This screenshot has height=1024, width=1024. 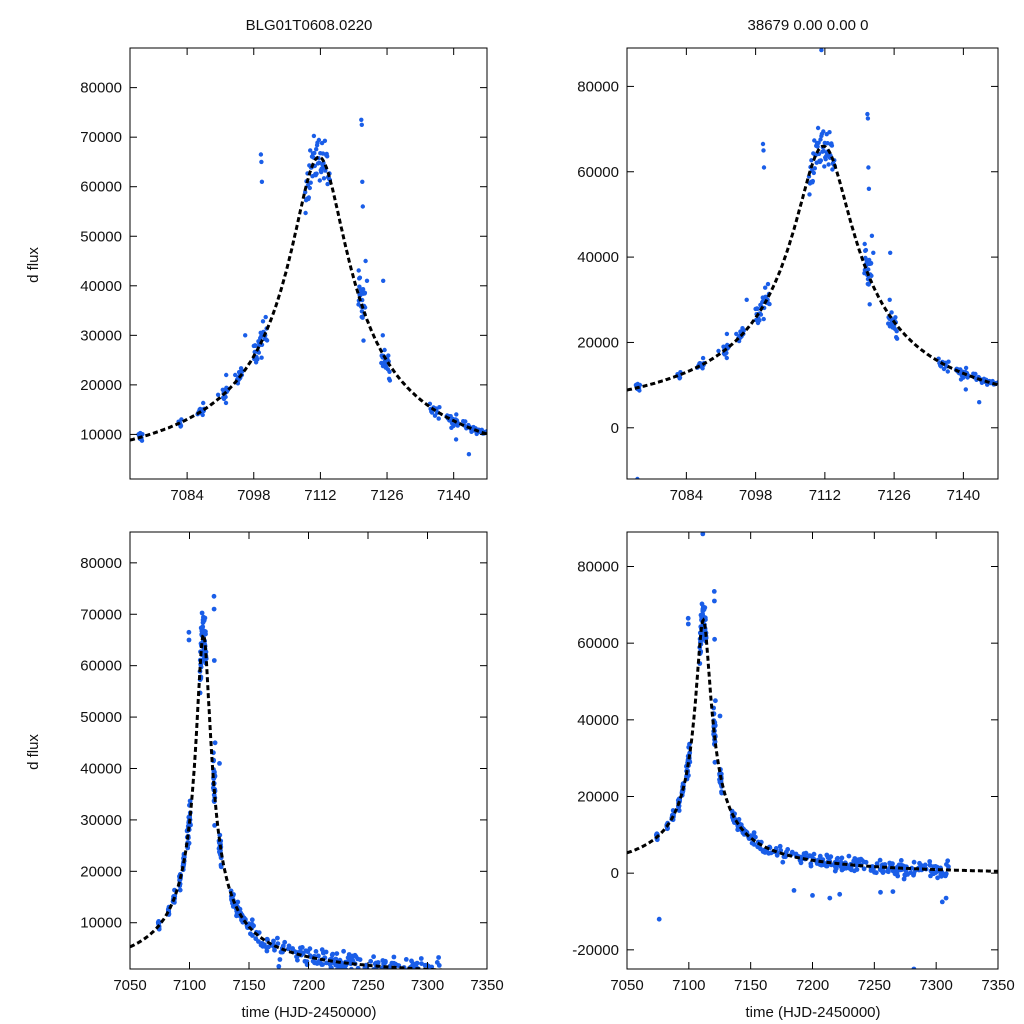 What do you see at coordinates (486, 985) in the screenshot?
I see `x-tick-label: 7350` at bounding box center [486, 985].